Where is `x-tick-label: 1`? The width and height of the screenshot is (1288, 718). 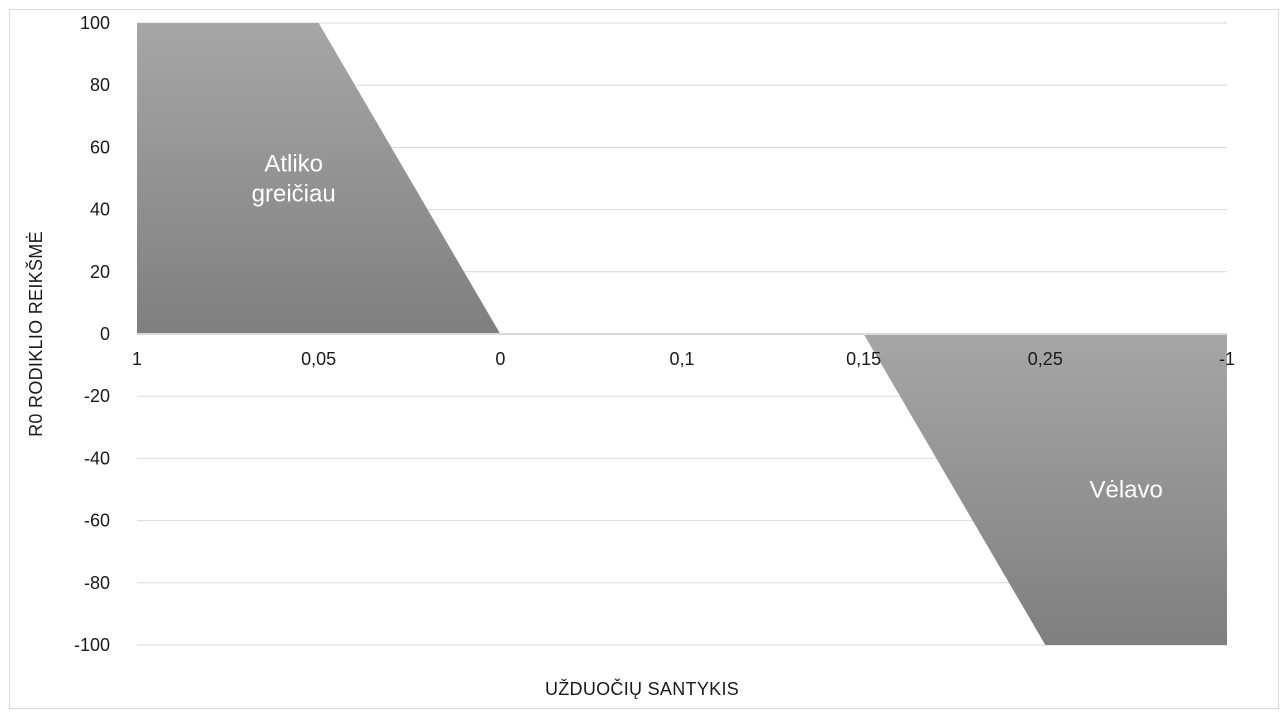 x-tick-label: 1 is located at coordinates (137, 359).